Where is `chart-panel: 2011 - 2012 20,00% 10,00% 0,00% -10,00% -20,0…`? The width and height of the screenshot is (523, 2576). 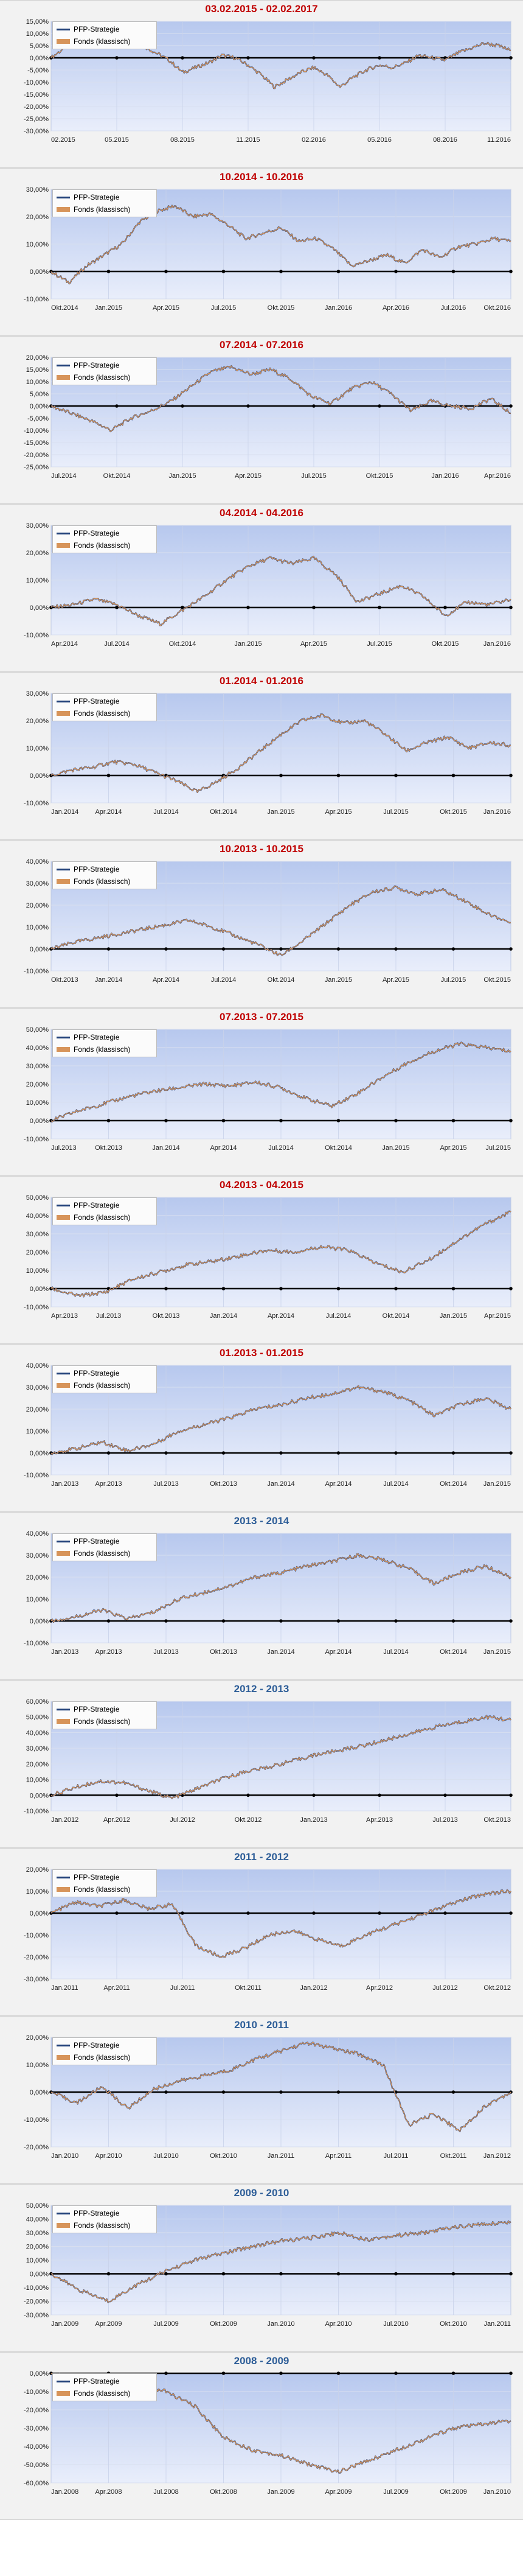 chart-panel: 2011 - 2012 20,00% 10,00% 0,00% -10,00% -20,0… is located at coordinates (261, 1932).